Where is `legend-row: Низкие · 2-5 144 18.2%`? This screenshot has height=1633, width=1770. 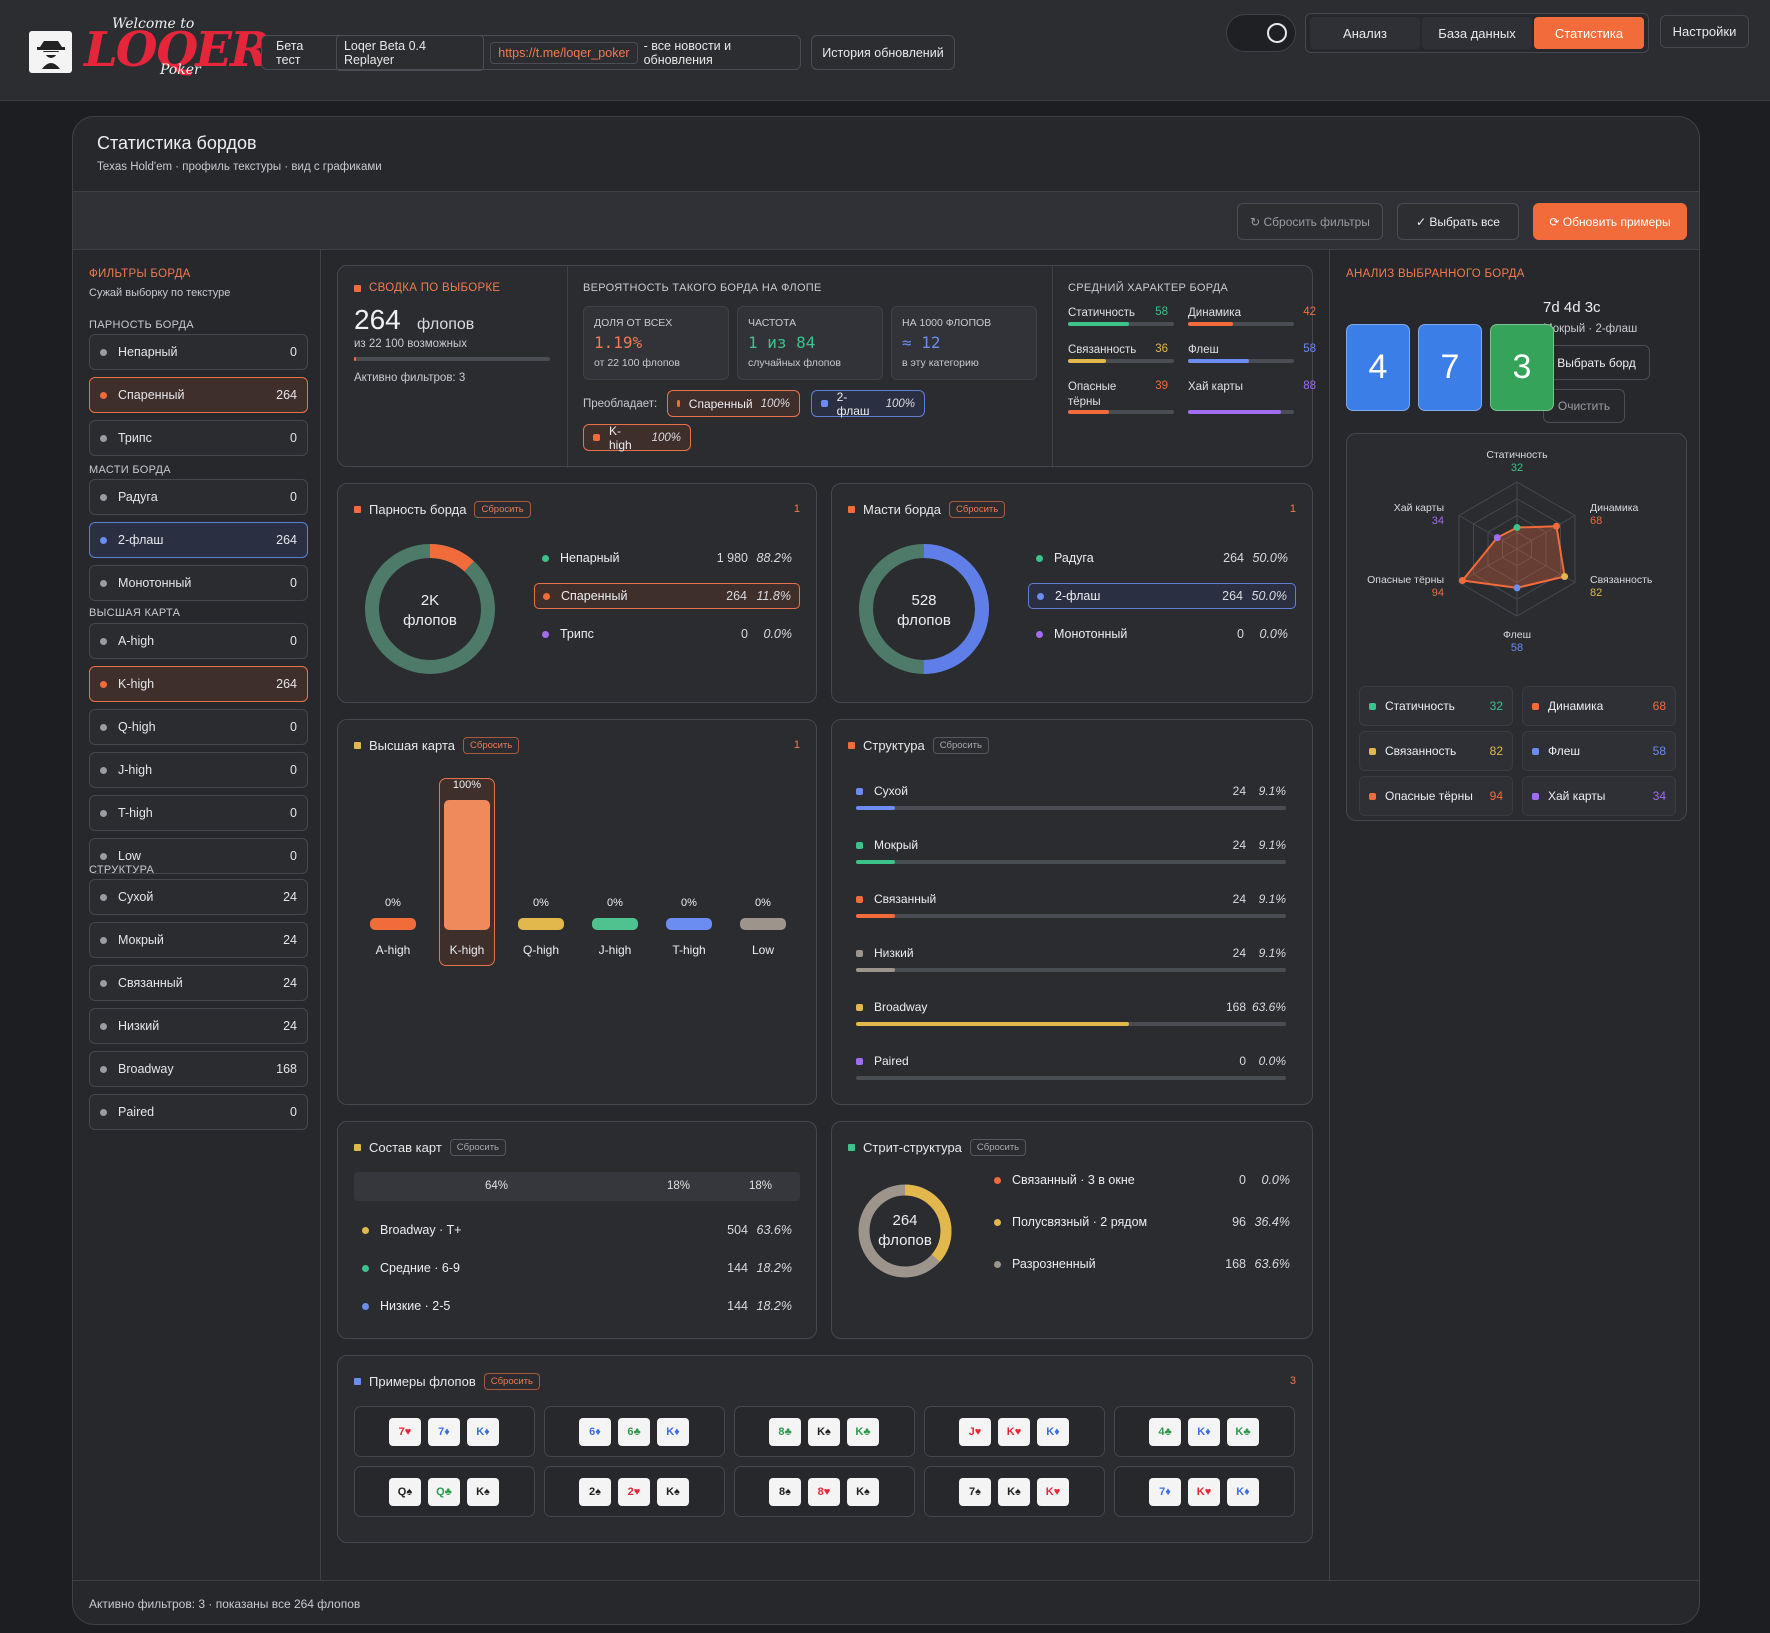
legend-row: Низкие · 2-5 144 18.2% is located at coordinates (577, 1306).